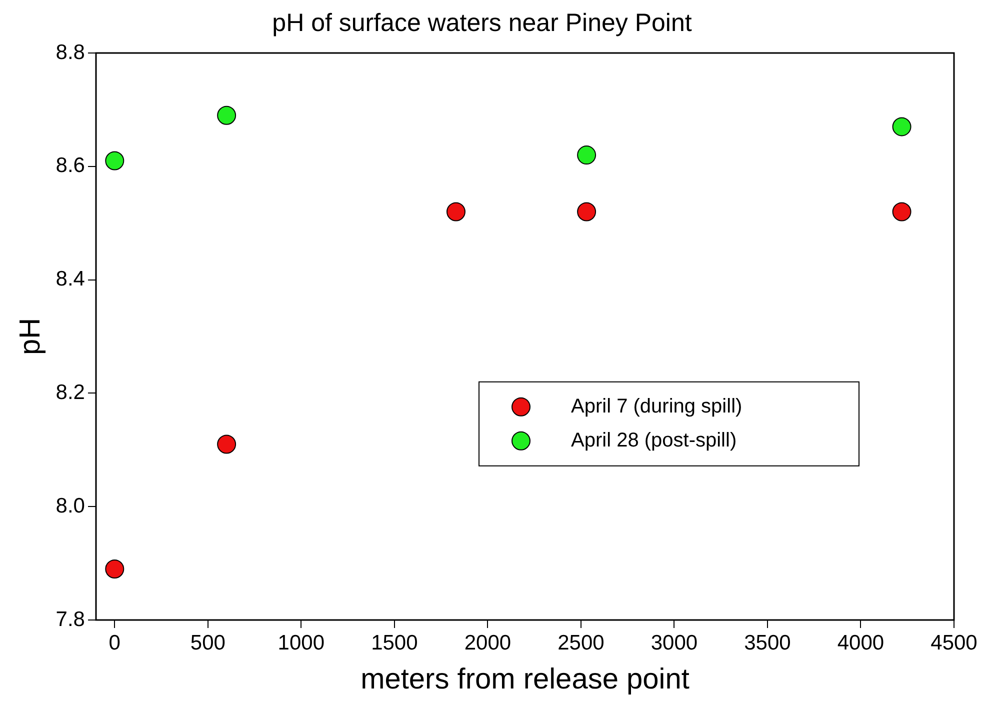 This screenshot has height=707, width=984. What do you see at coordinates (301, 642) in the screenshot?
I see `x-tick-label: 1000` at bounding box center [301, 642].